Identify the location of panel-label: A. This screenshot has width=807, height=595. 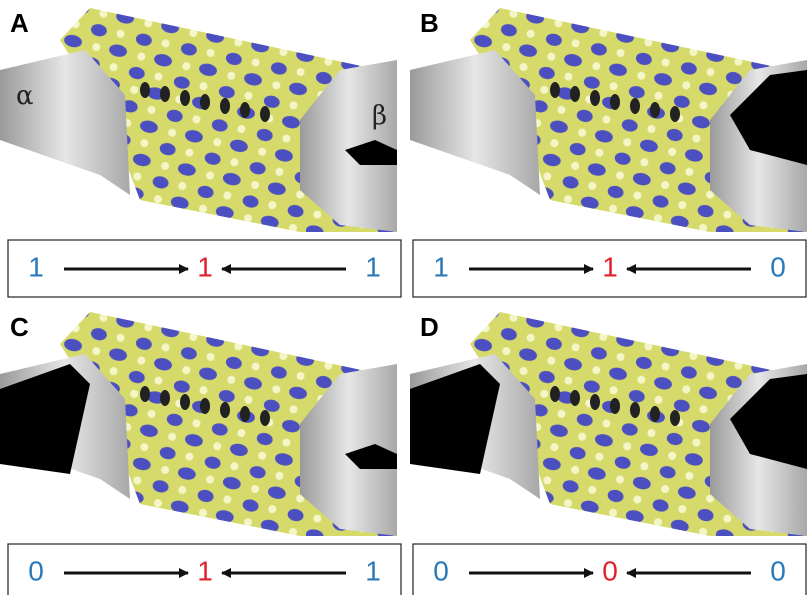
(19, 23).